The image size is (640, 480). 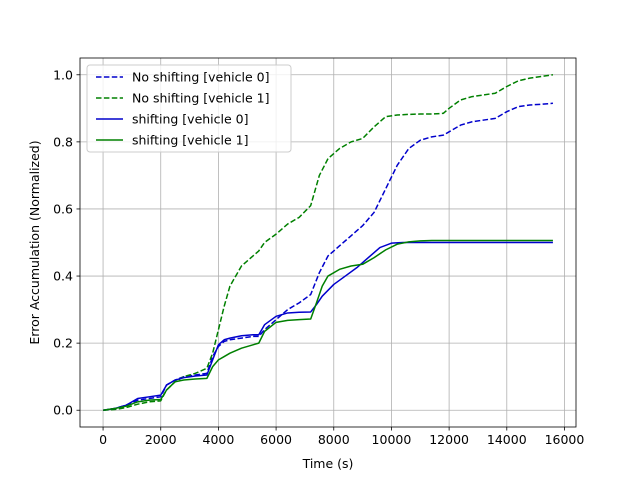 I want to click on y-tick-label: 0.4, so click(x=63, y=276).